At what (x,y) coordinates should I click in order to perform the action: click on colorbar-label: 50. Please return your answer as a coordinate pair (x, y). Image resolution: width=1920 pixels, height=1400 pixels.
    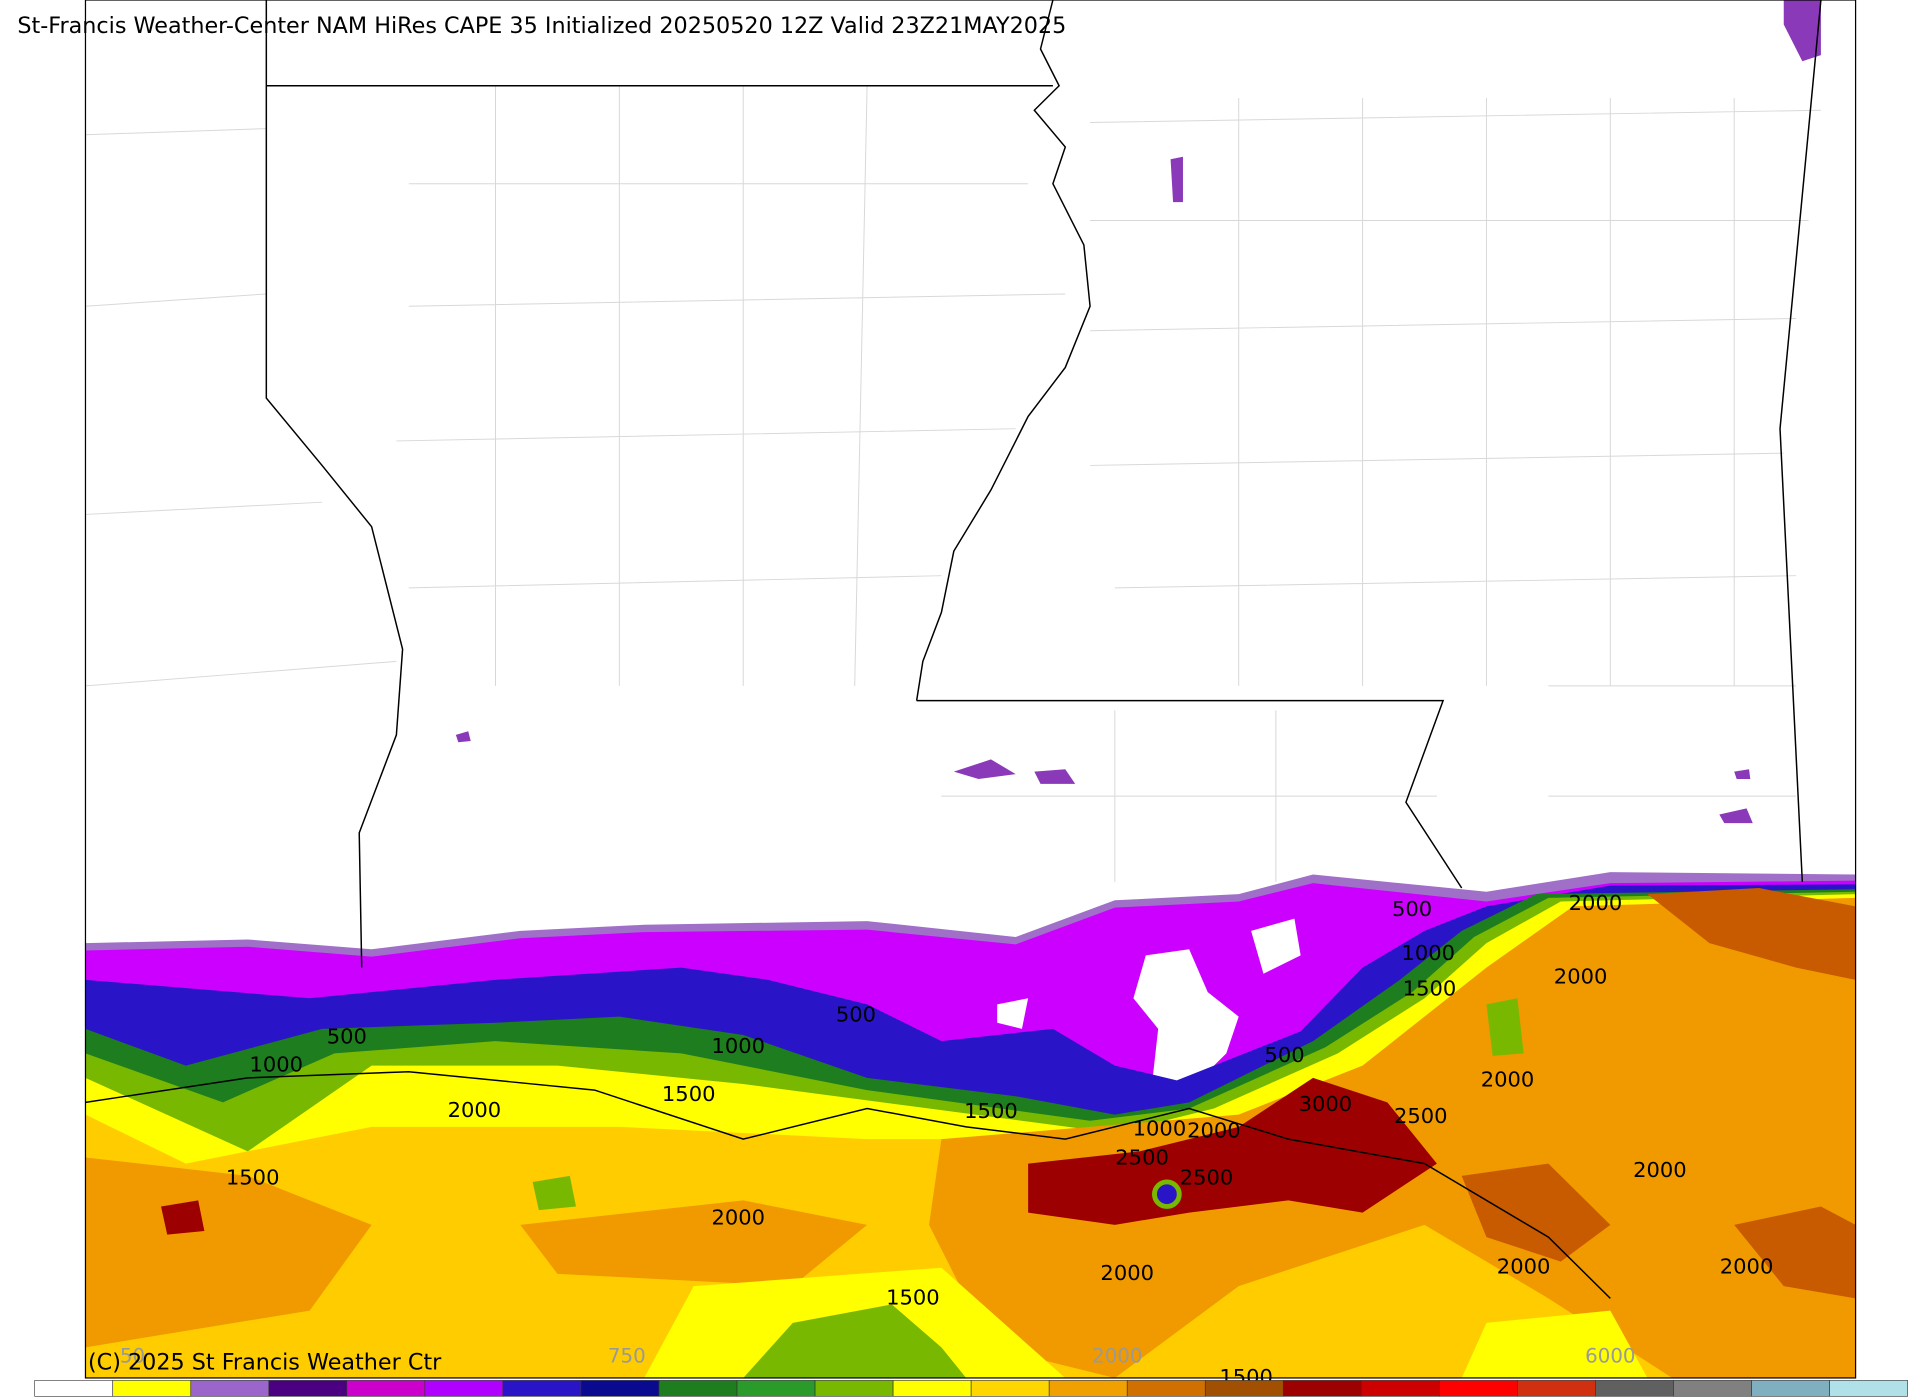
    Looking at the image, I should click on (132, 1356).